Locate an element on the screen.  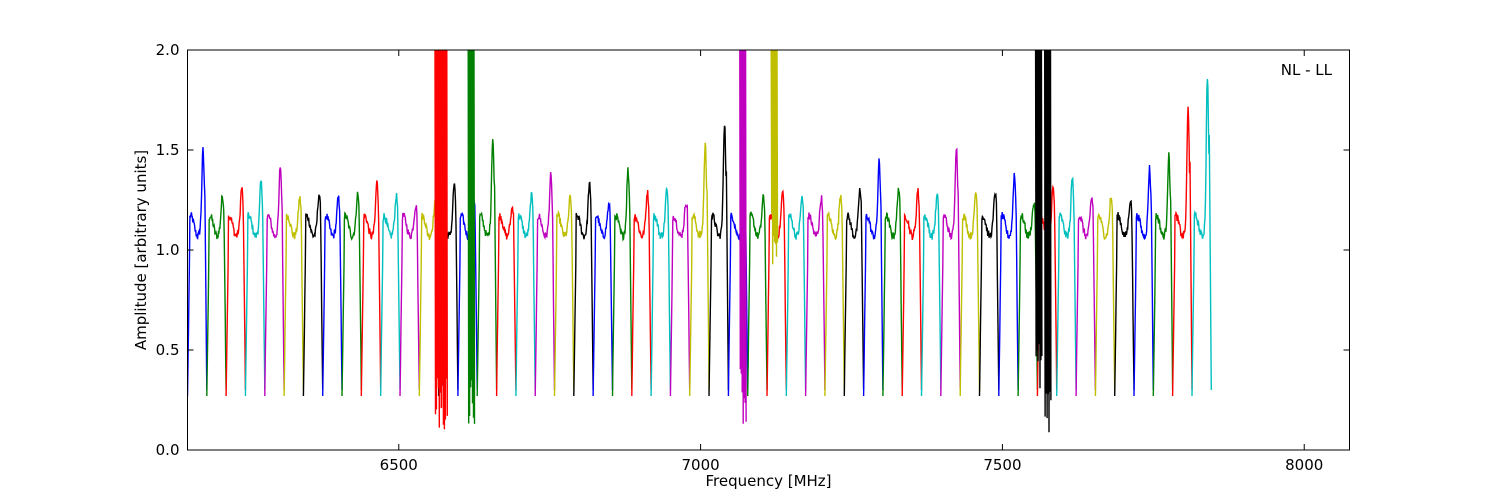
annotation-label: NL - LL is located at coordinates (1307, 70).